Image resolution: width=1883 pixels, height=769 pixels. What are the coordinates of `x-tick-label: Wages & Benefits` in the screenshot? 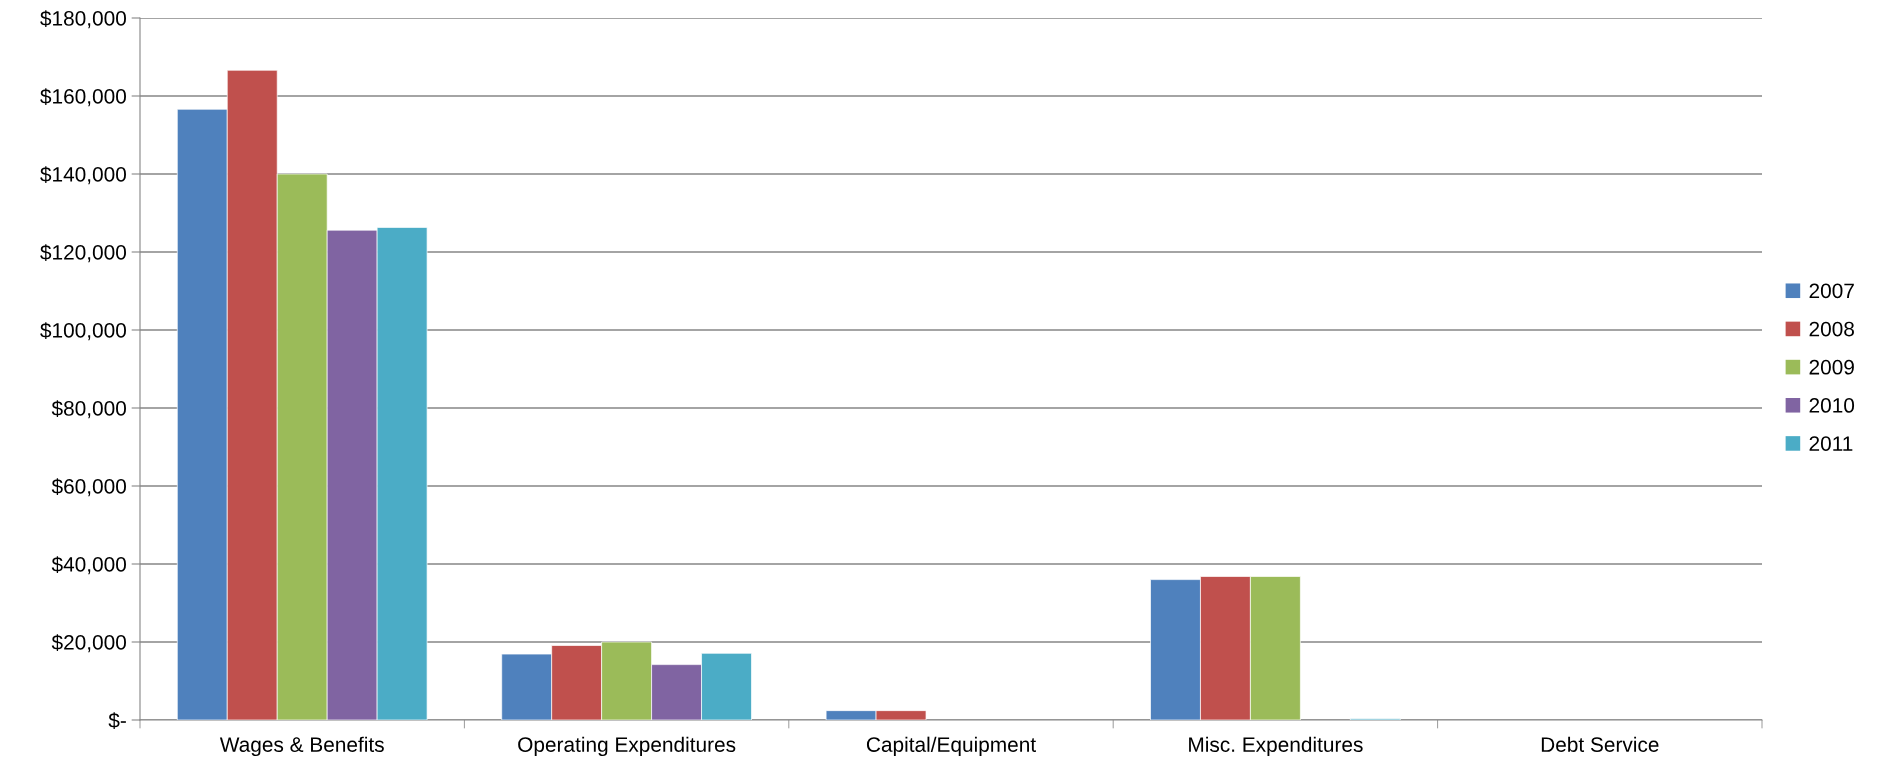 It's located at (301, 746).